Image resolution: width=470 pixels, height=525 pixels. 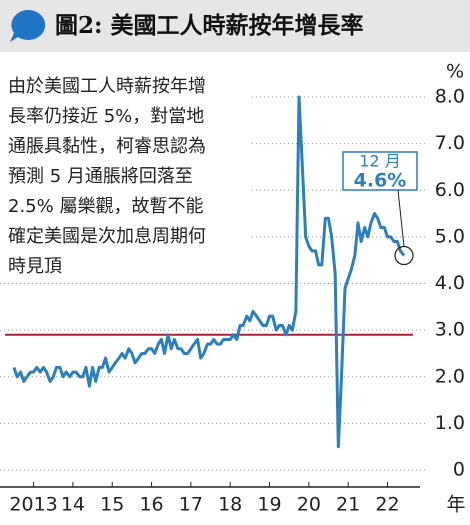 I want to click on x-tick-label: 2013, so click(x=33, y=505).